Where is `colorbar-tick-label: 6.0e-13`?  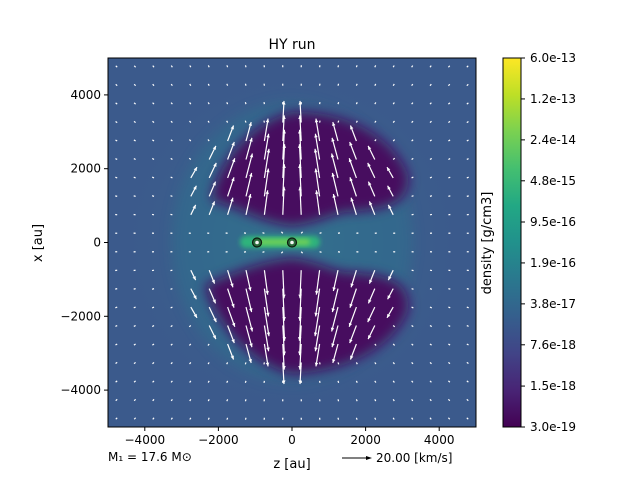
colorbar-tick-label: 6.0e-13 is located at coordinates (553, 58).